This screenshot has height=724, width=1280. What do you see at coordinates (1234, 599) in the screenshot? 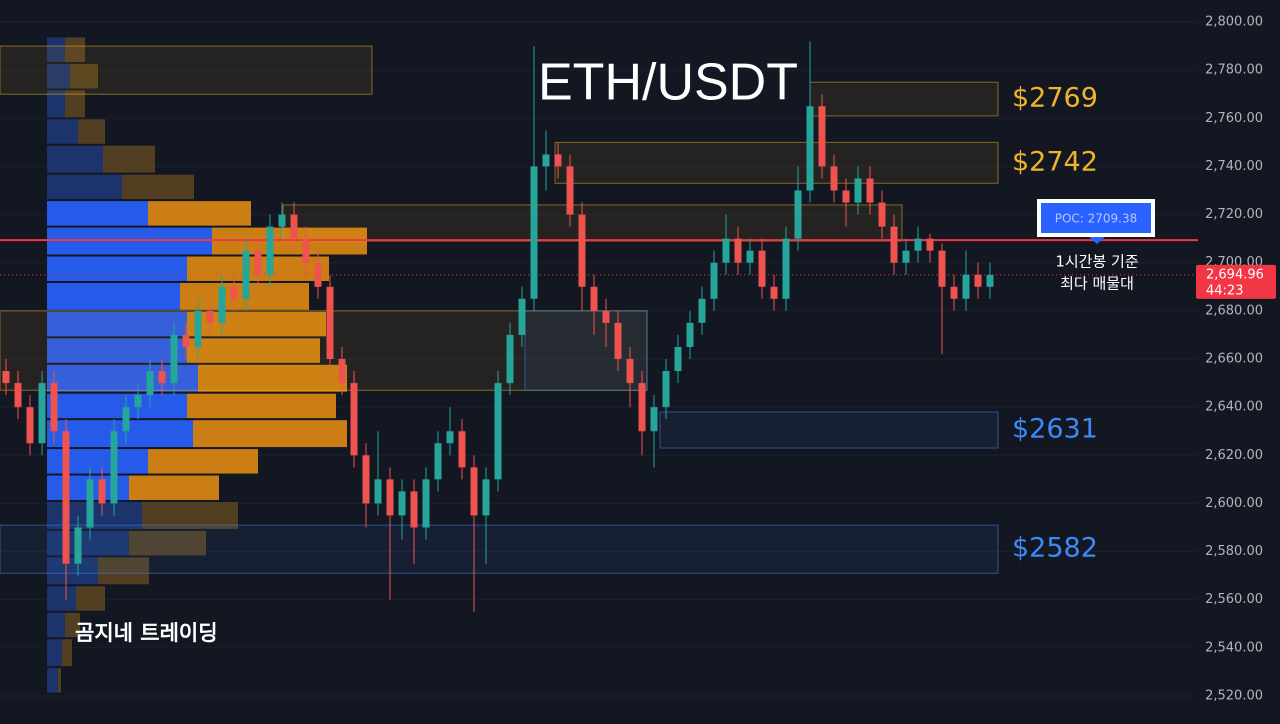
I see `y-tick-label: 2,560.00` at bounding box center [1234, 599].